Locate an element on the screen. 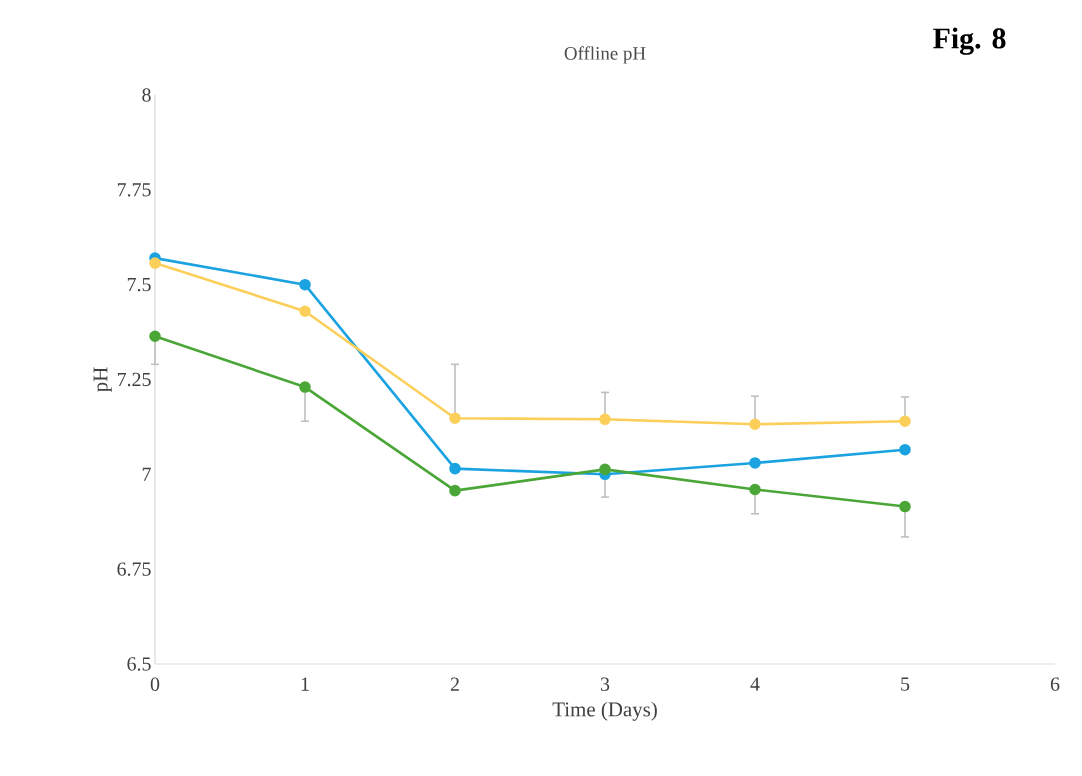 This screenshot has height=776, width=1082. x-tick-label: 2 is located at coordinates (454, 684).